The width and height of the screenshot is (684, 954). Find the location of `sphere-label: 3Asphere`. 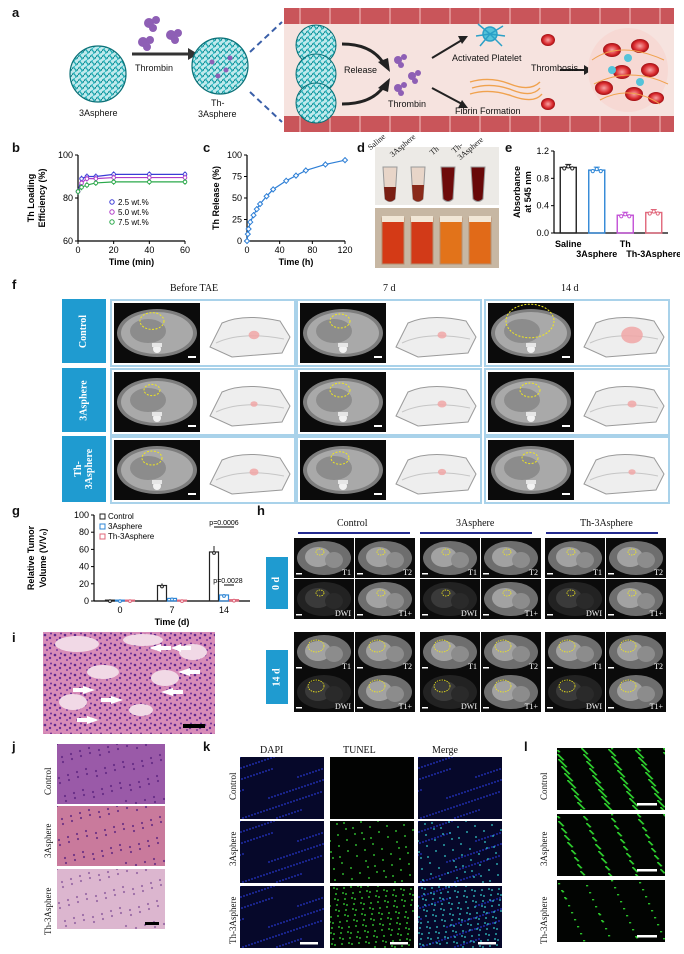

sphere-label: 3Asphere is located at coordinates (98, 113).